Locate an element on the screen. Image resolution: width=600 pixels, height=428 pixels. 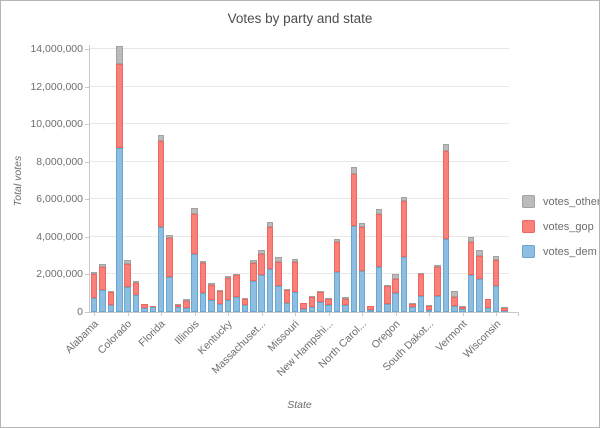
bar-segment-iowa-votes_other is located at coordinates (211, 283).